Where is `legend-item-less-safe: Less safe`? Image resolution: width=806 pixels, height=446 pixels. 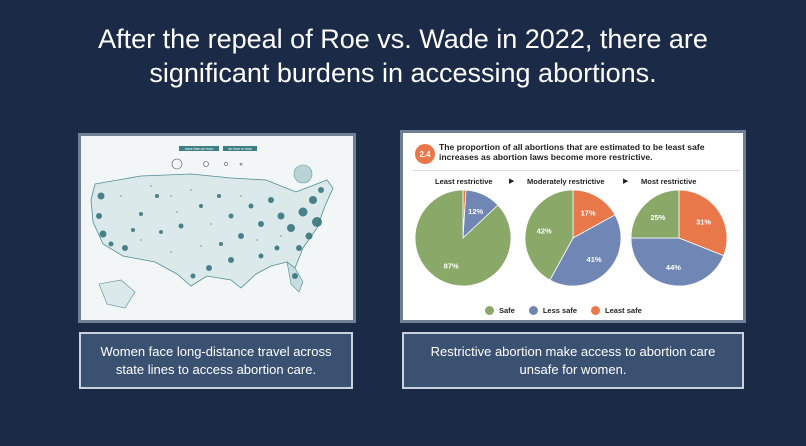 legend-item-less-safe: Less safe is located at coordinates (553, 310).